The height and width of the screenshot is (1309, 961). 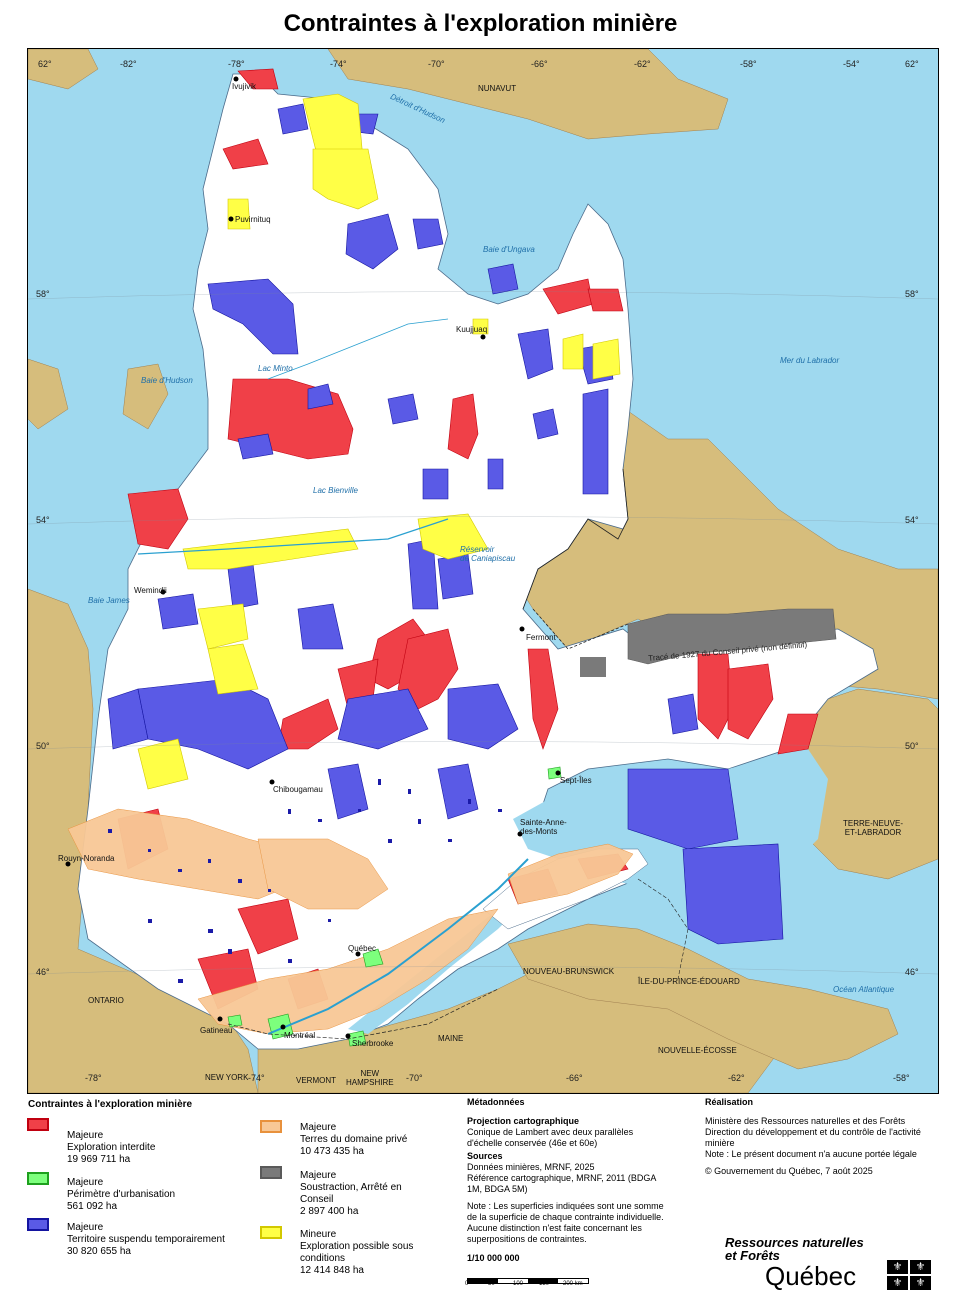 What do you see at coordinates (810, 360) in the screenshot?
I see `water-label-mer-labrador: Mer du Labrador` at bounding box center [810, 360].